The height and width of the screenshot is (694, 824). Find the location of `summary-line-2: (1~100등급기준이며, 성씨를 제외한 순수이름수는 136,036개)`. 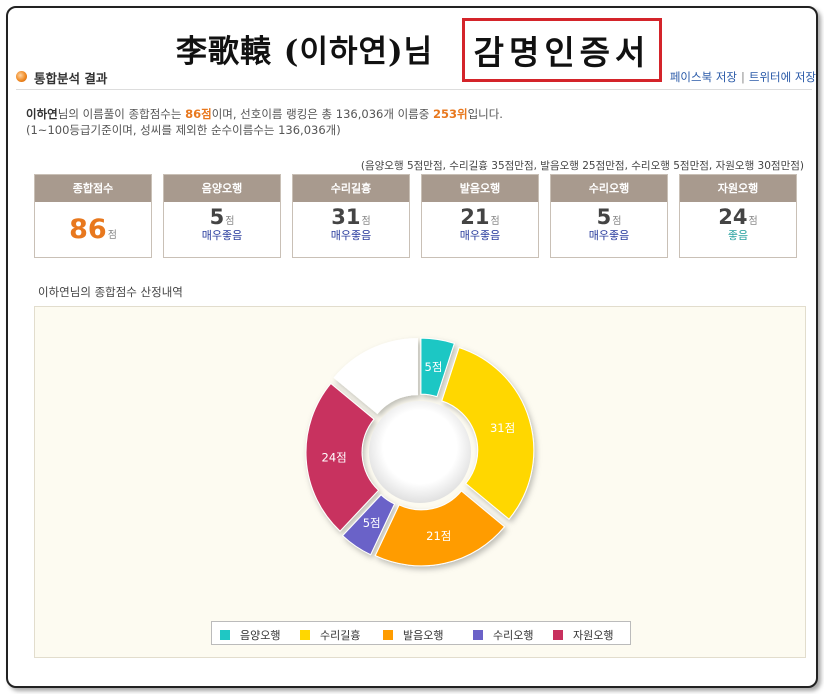

summary-line-2: (1~100등급기준이며, 성씨를 제외한 순수이름수는 136,036개) is located at coordinates (183, 130).